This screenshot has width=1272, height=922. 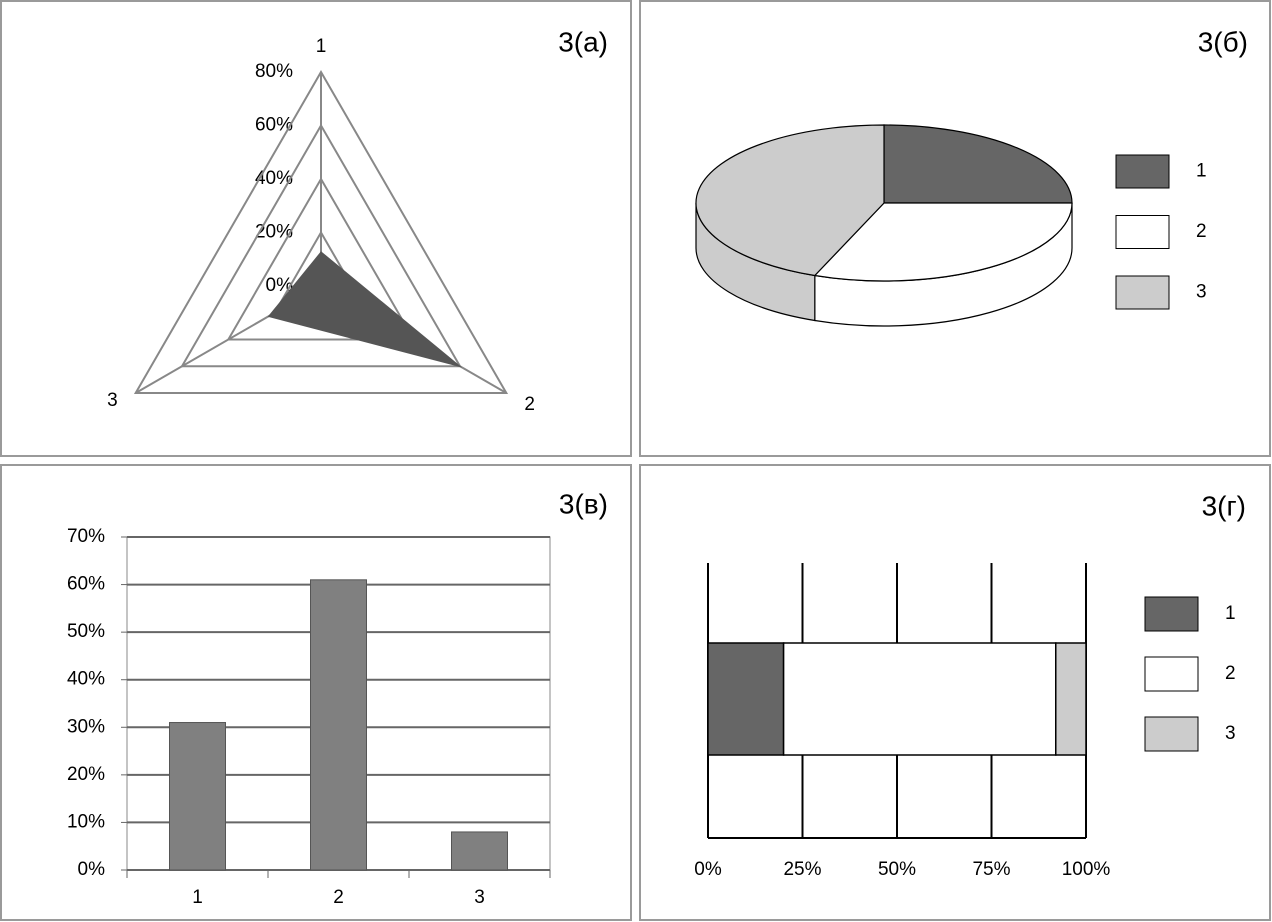 What do you see at coordinates (1086, 869) in the screenshot?
I see `x-tick-label: 100%` at bounding box center [1086, 869].